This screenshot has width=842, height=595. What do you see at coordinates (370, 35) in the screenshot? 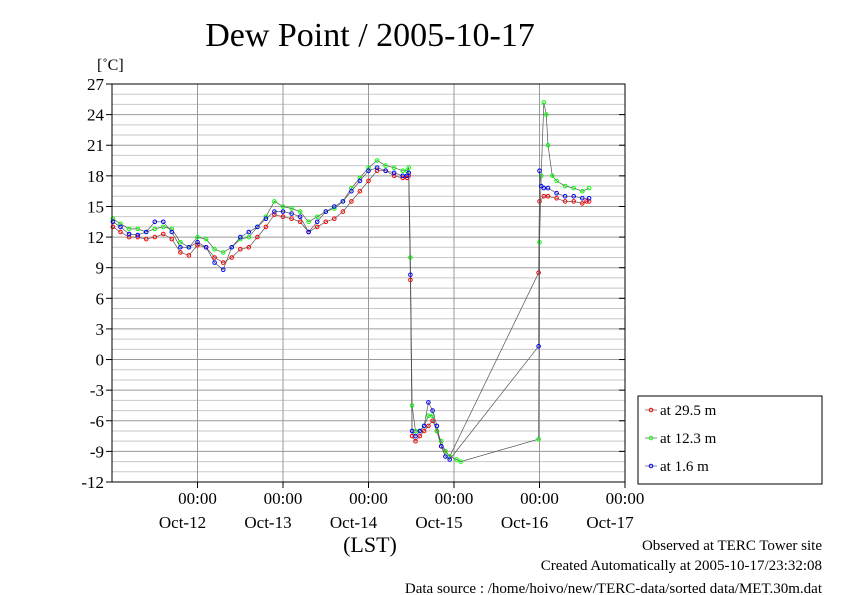
I see `chart-title: Dew Point / 2005-10-17` at bounding box center [370, 35].